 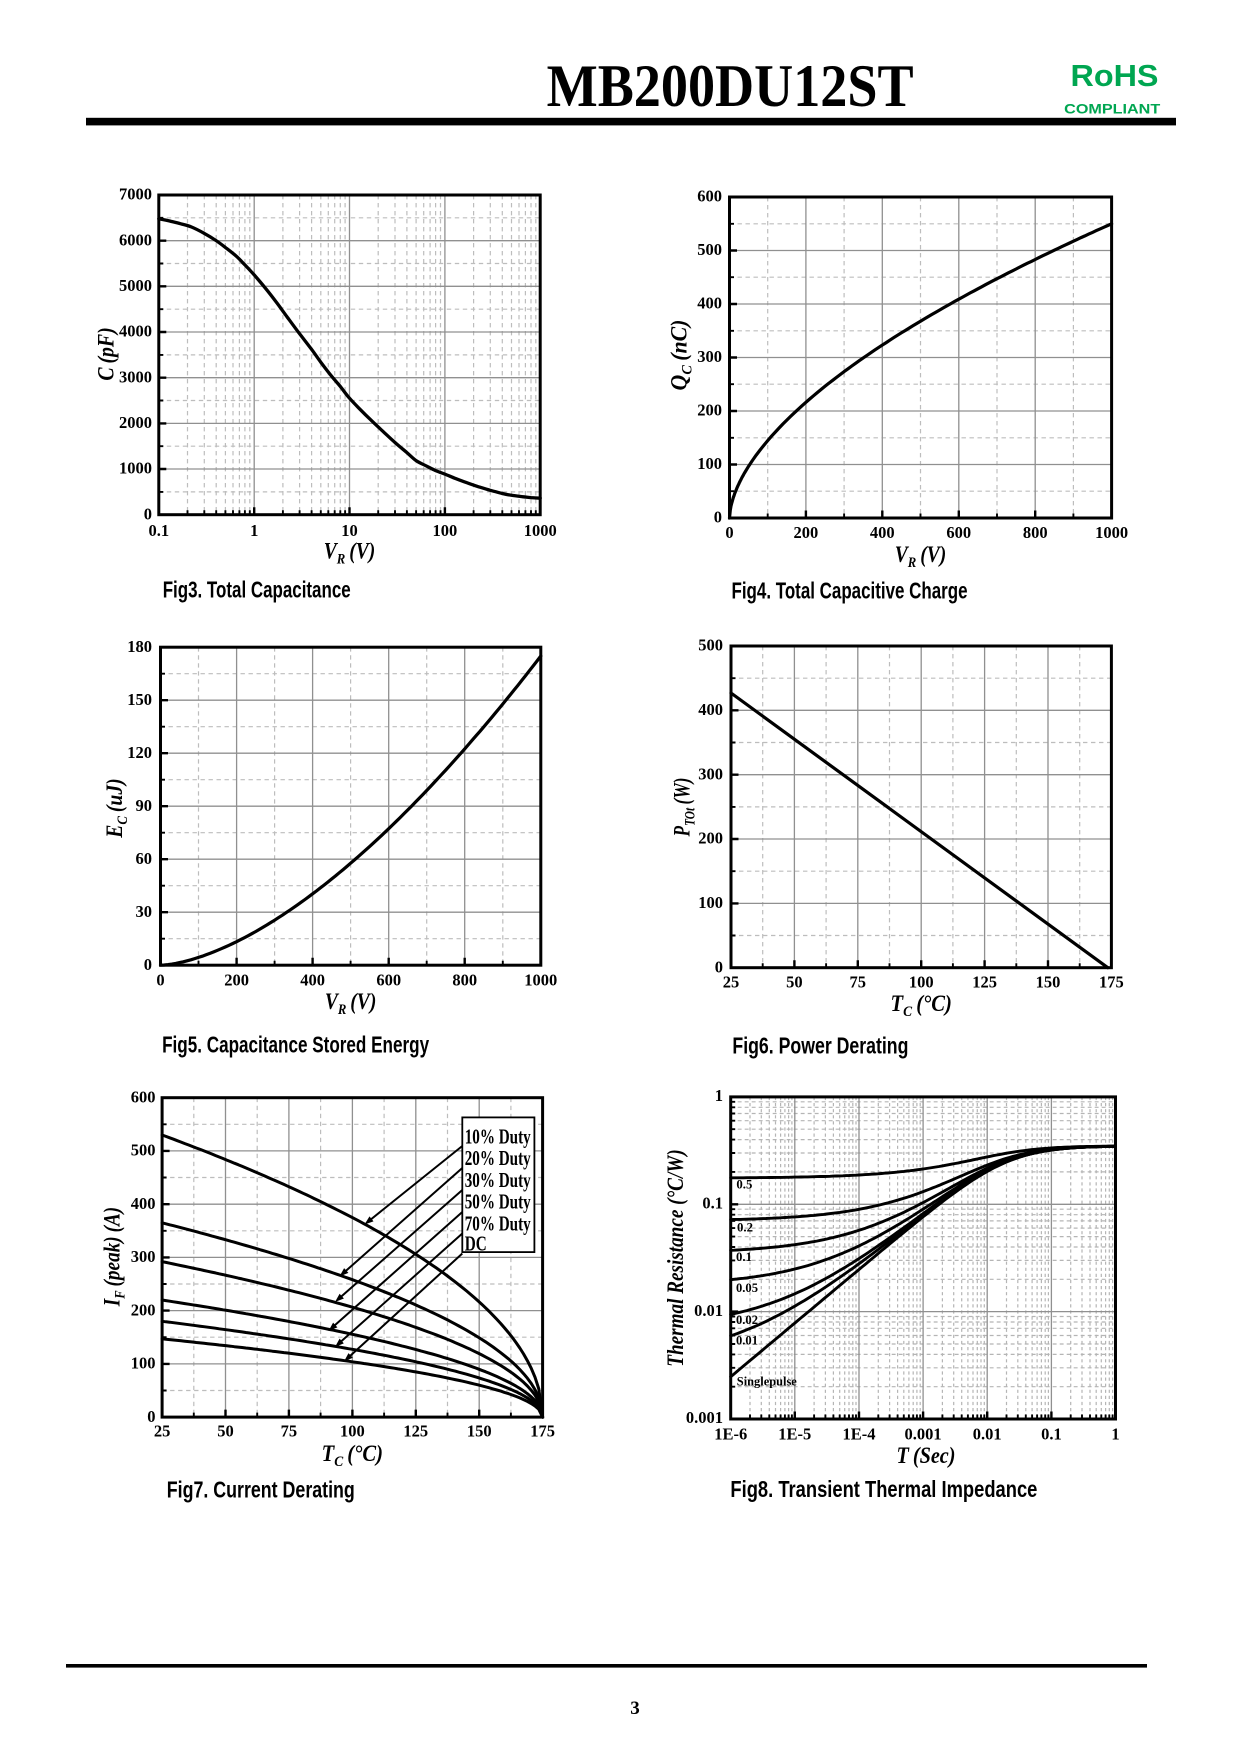 What do you see at coordinates (1112, 108) in the screenshot?
I see `svg-text: COMPLIANT` at bounding box center [1112, 108].